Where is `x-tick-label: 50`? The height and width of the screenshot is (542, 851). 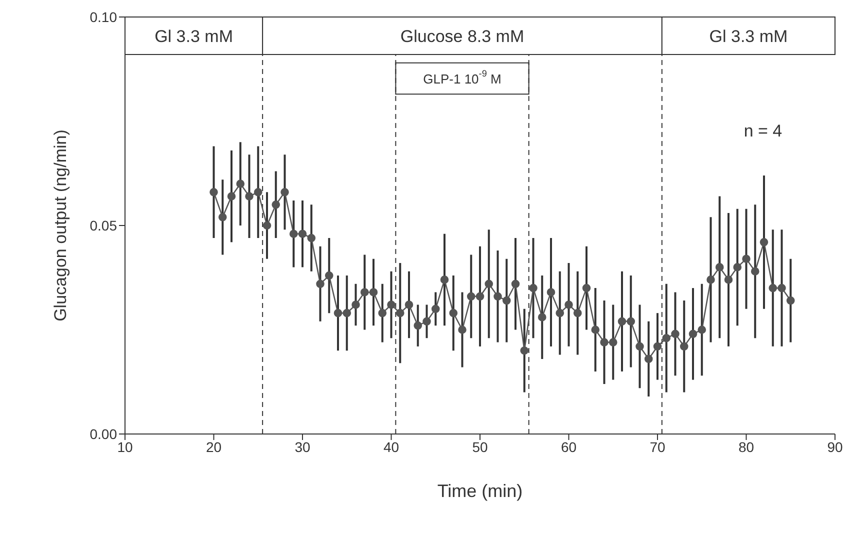 x-tick-label: 50 is located at coordinates (480, 446).